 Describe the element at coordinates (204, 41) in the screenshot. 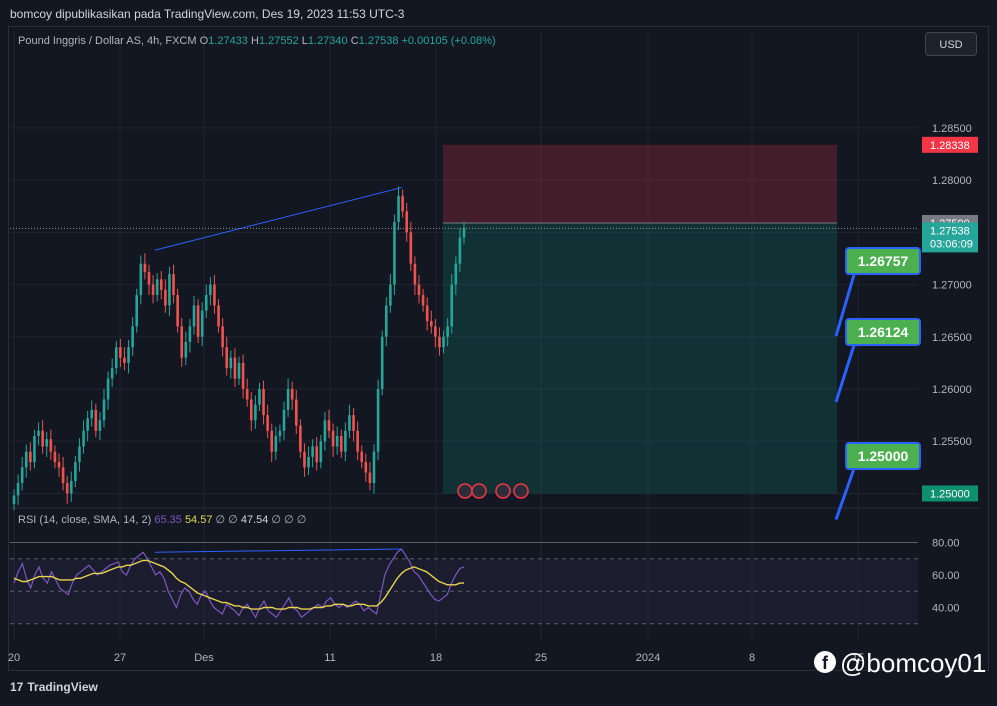

I see `open-label: O` at that location.